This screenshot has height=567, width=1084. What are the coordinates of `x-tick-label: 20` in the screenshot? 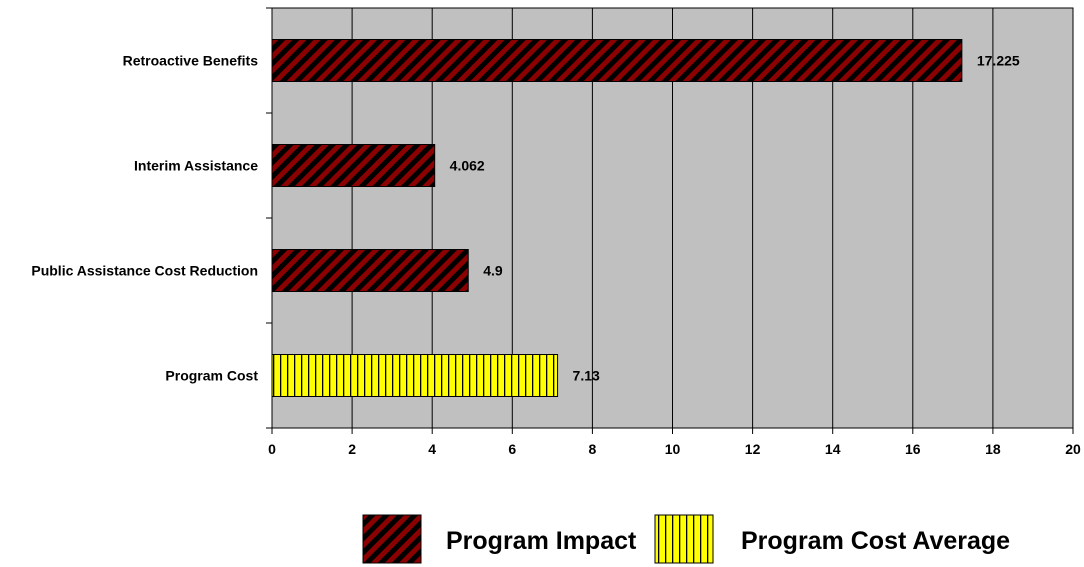 It's located at (1073, 449).